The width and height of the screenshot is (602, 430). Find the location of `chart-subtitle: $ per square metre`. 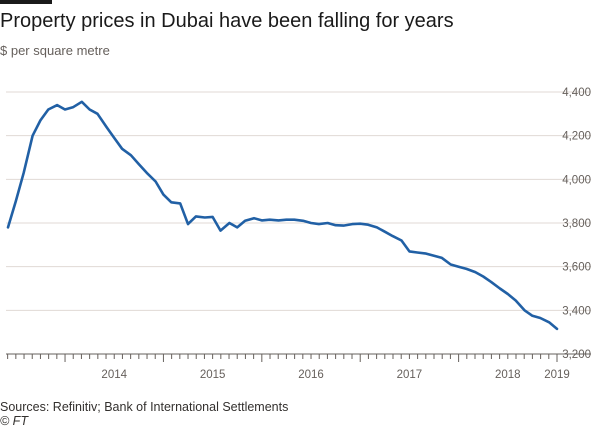

chart-subtitle: $ per square metre is located at coordinates (55, 50).